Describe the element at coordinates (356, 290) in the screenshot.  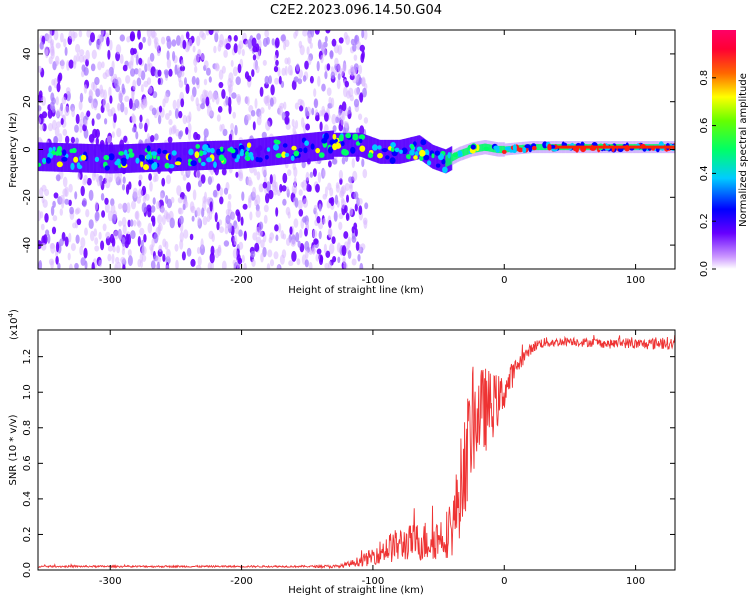
I see `spectrogram-x-label: Height of straight line (km)` at that location.